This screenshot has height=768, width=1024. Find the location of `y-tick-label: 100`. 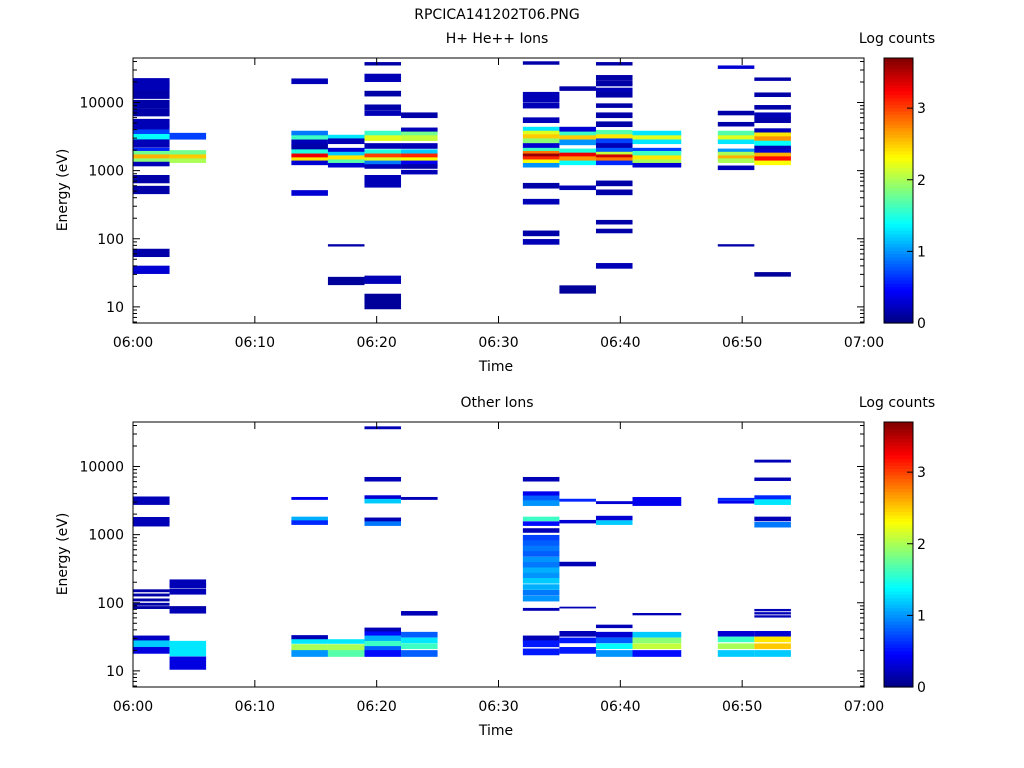

y-tick-label: 100 is located at coordinates (110, 240).